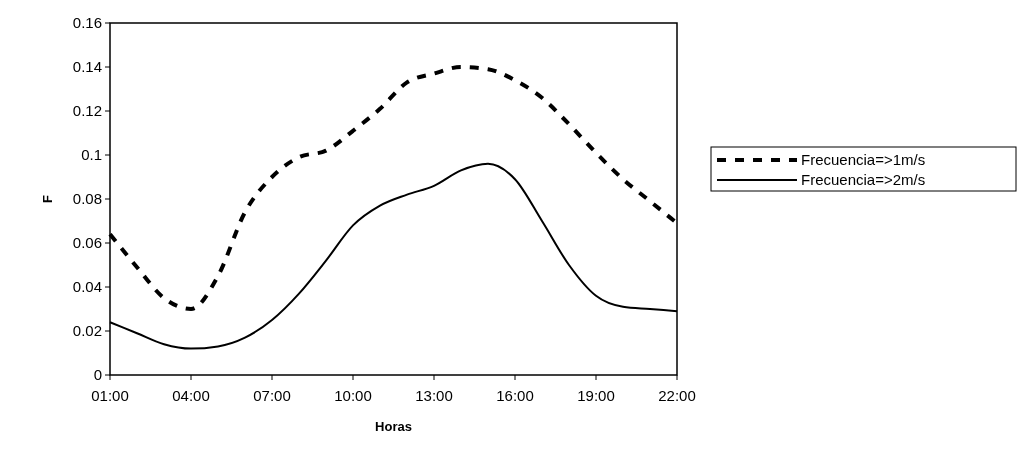 This screenshot has height=452, width=1026. Describe the element at coordinates (863, 180) in the screenshot. I see `text: Frecuencia=>2m/s` at that location.